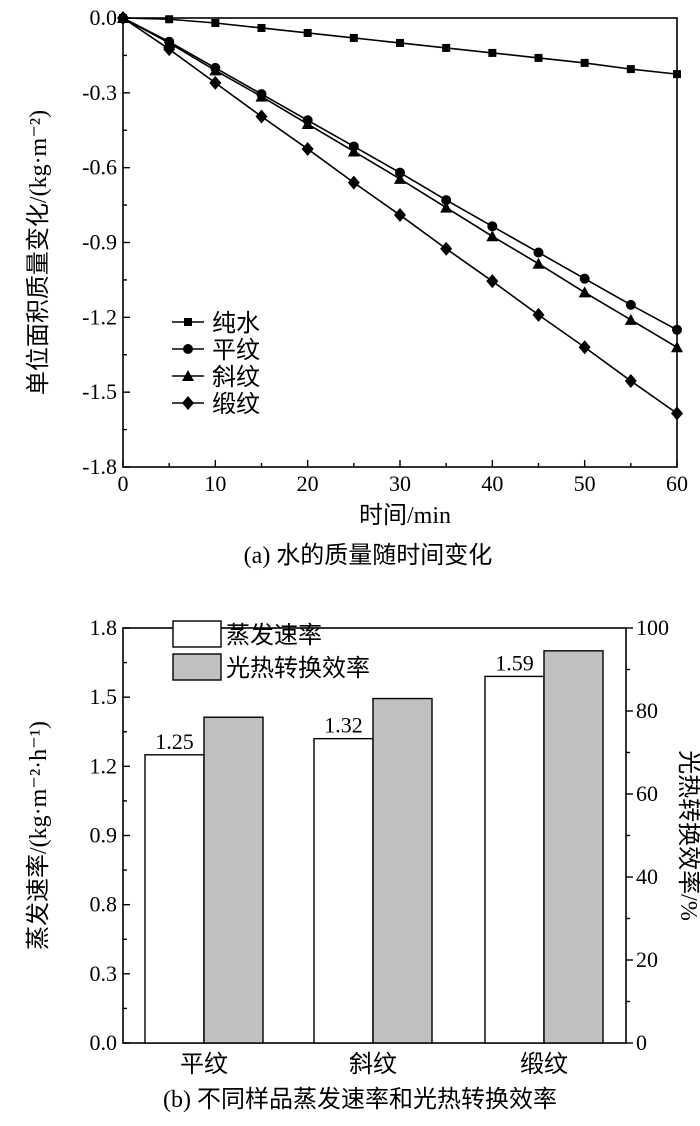  I want to click on chart-b-right-tick-label: 60, so click(647, 793).